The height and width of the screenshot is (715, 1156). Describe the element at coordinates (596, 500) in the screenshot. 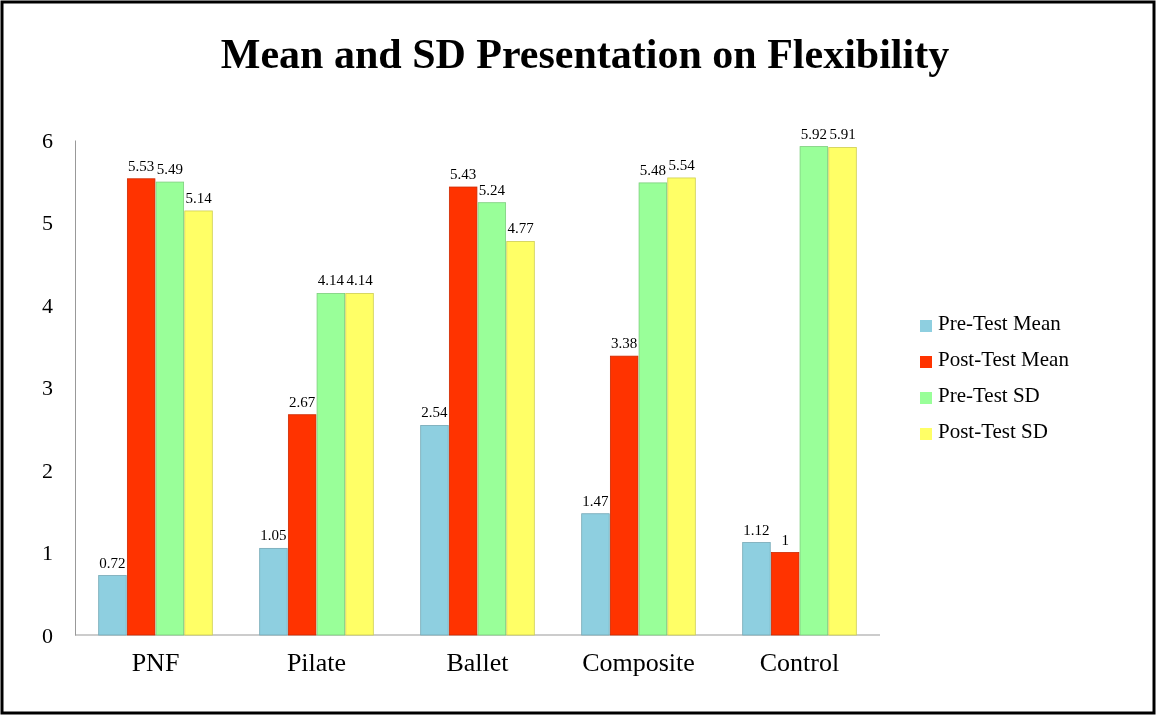

I see `data-label: 1.47` at that location.